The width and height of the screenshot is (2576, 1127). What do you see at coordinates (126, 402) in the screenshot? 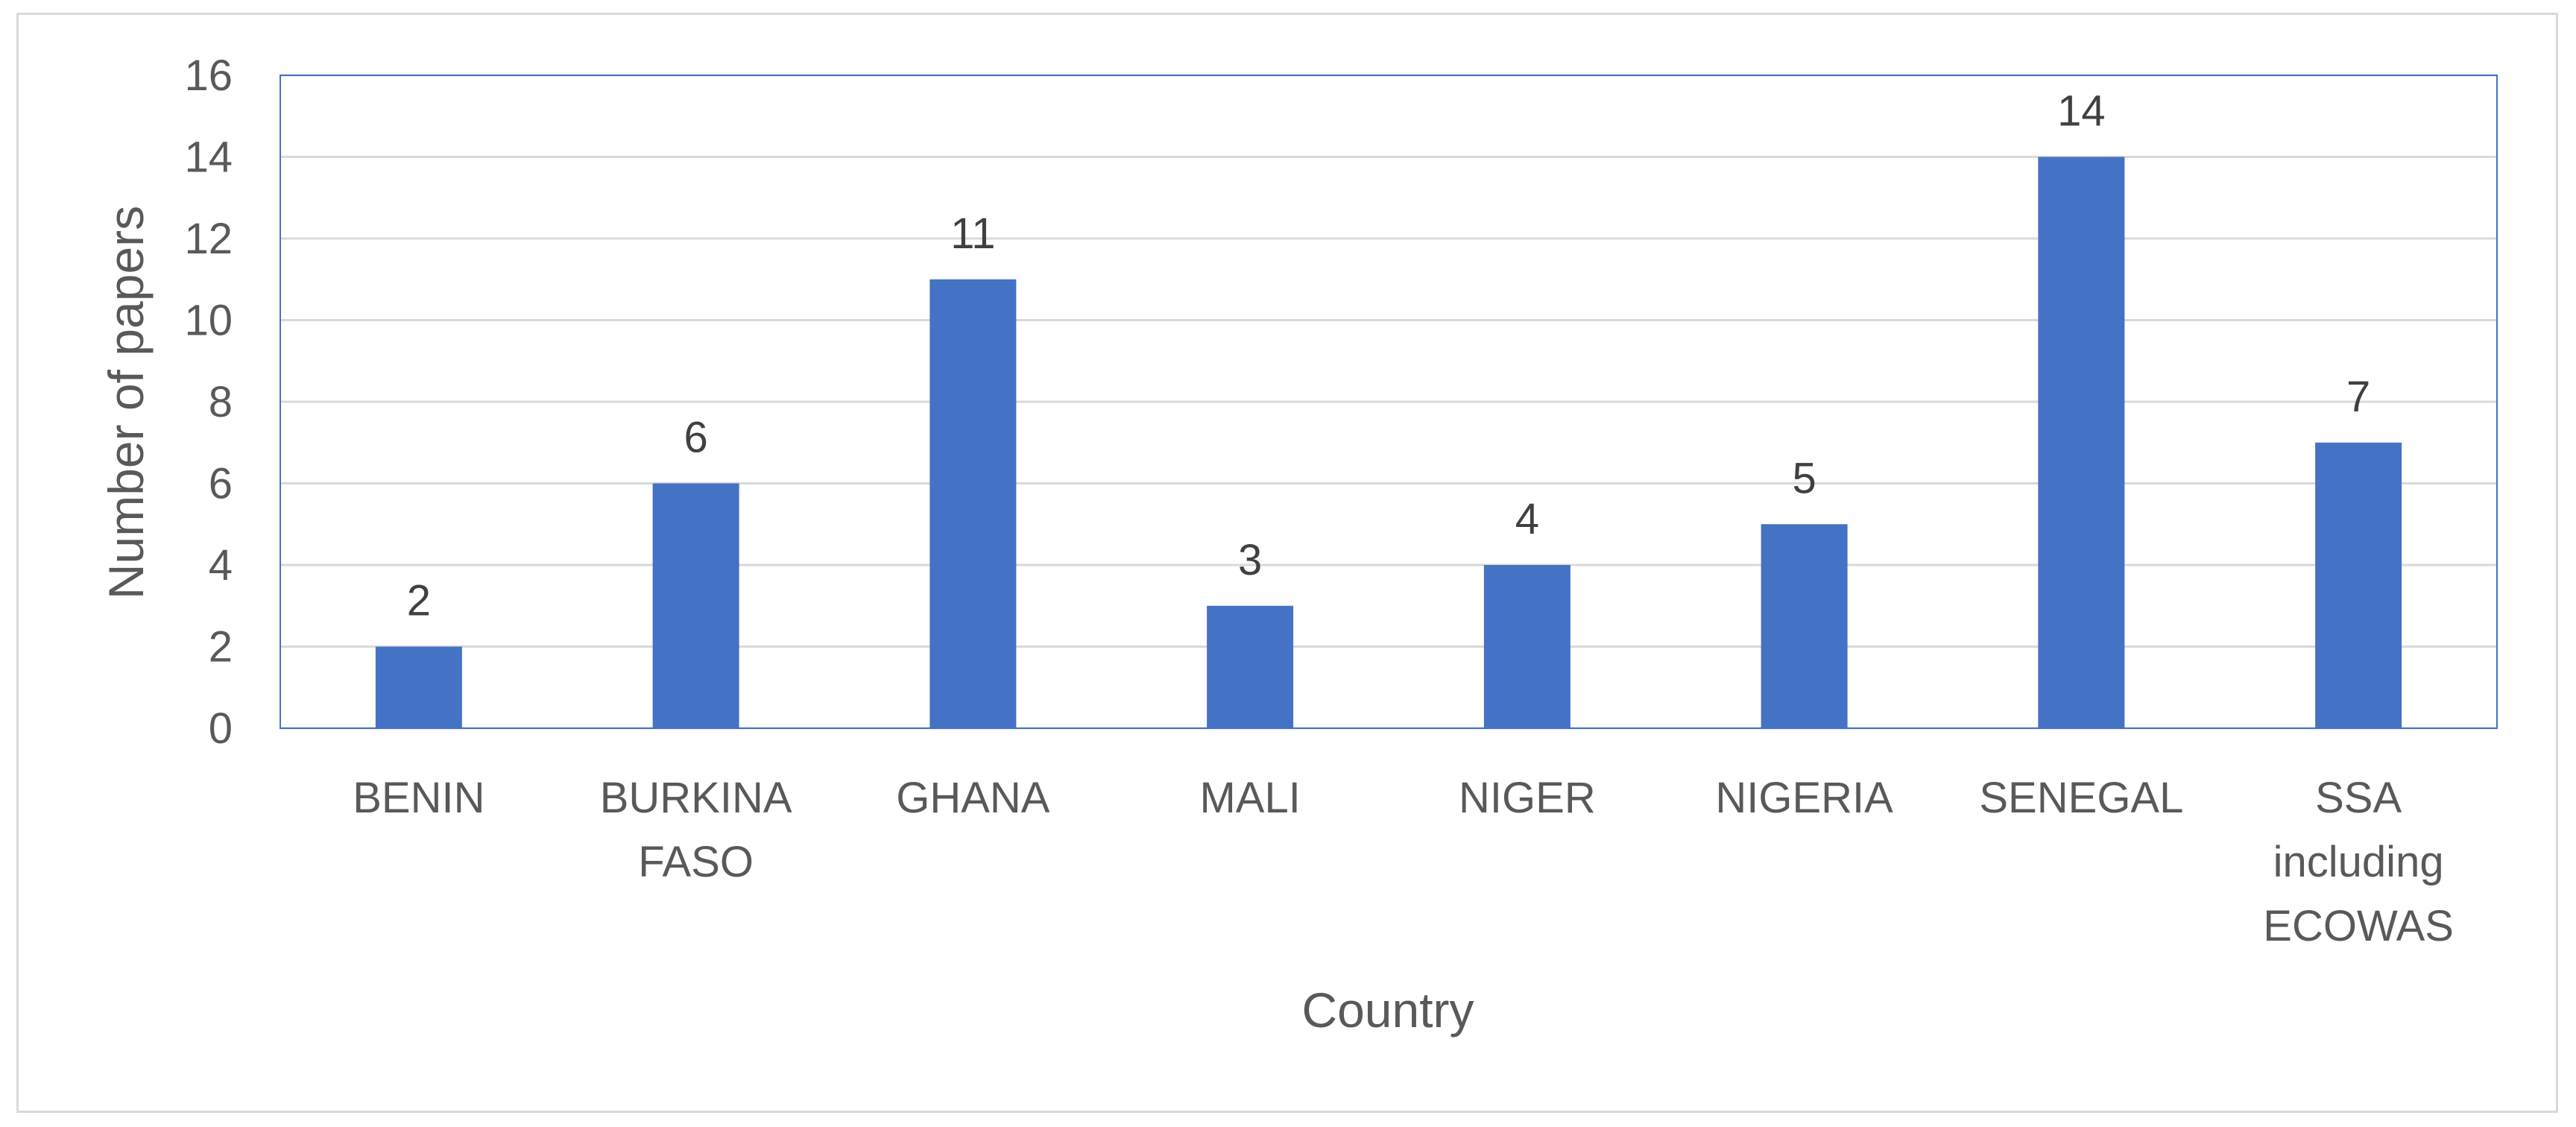
I see `y-axis-title: Number of papers` at bounding box center [126, 402].